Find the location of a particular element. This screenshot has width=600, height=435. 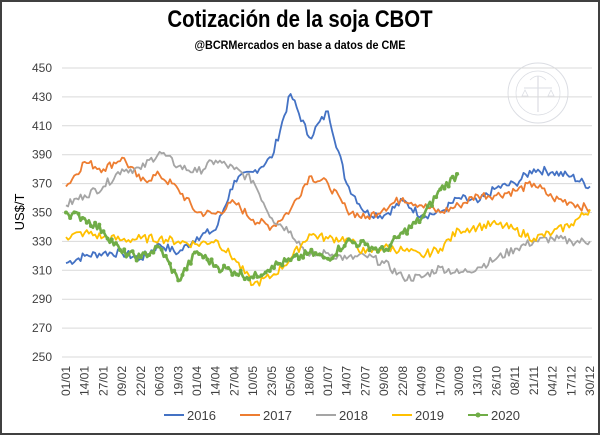

x-tick-label: 01/01 is located at coordinates (66, 381).